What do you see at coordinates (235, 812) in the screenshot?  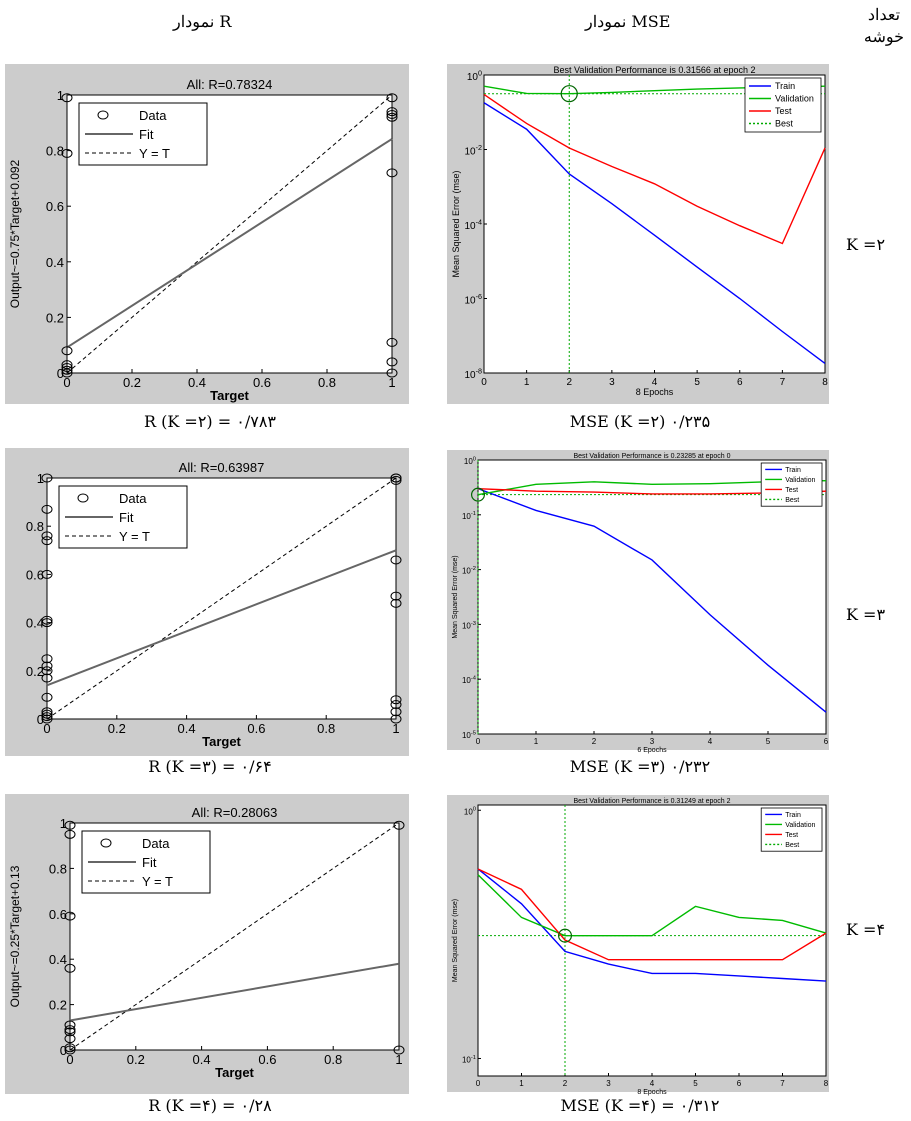 I see `r-chart-title: All: R=0.28063` at bounding box center [235, 812].